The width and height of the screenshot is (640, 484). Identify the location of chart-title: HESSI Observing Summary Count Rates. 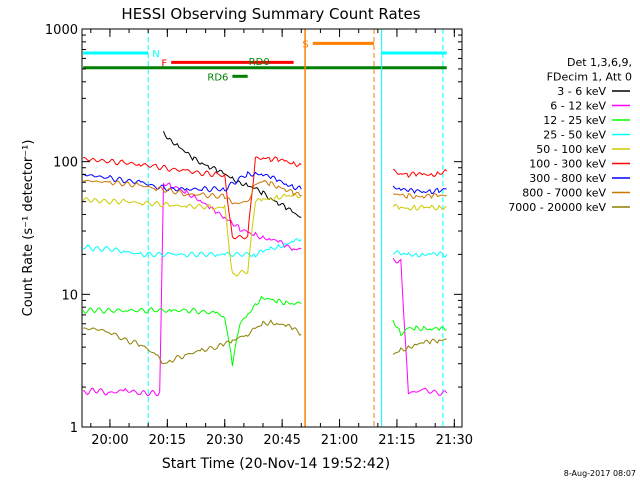
(270, 14).